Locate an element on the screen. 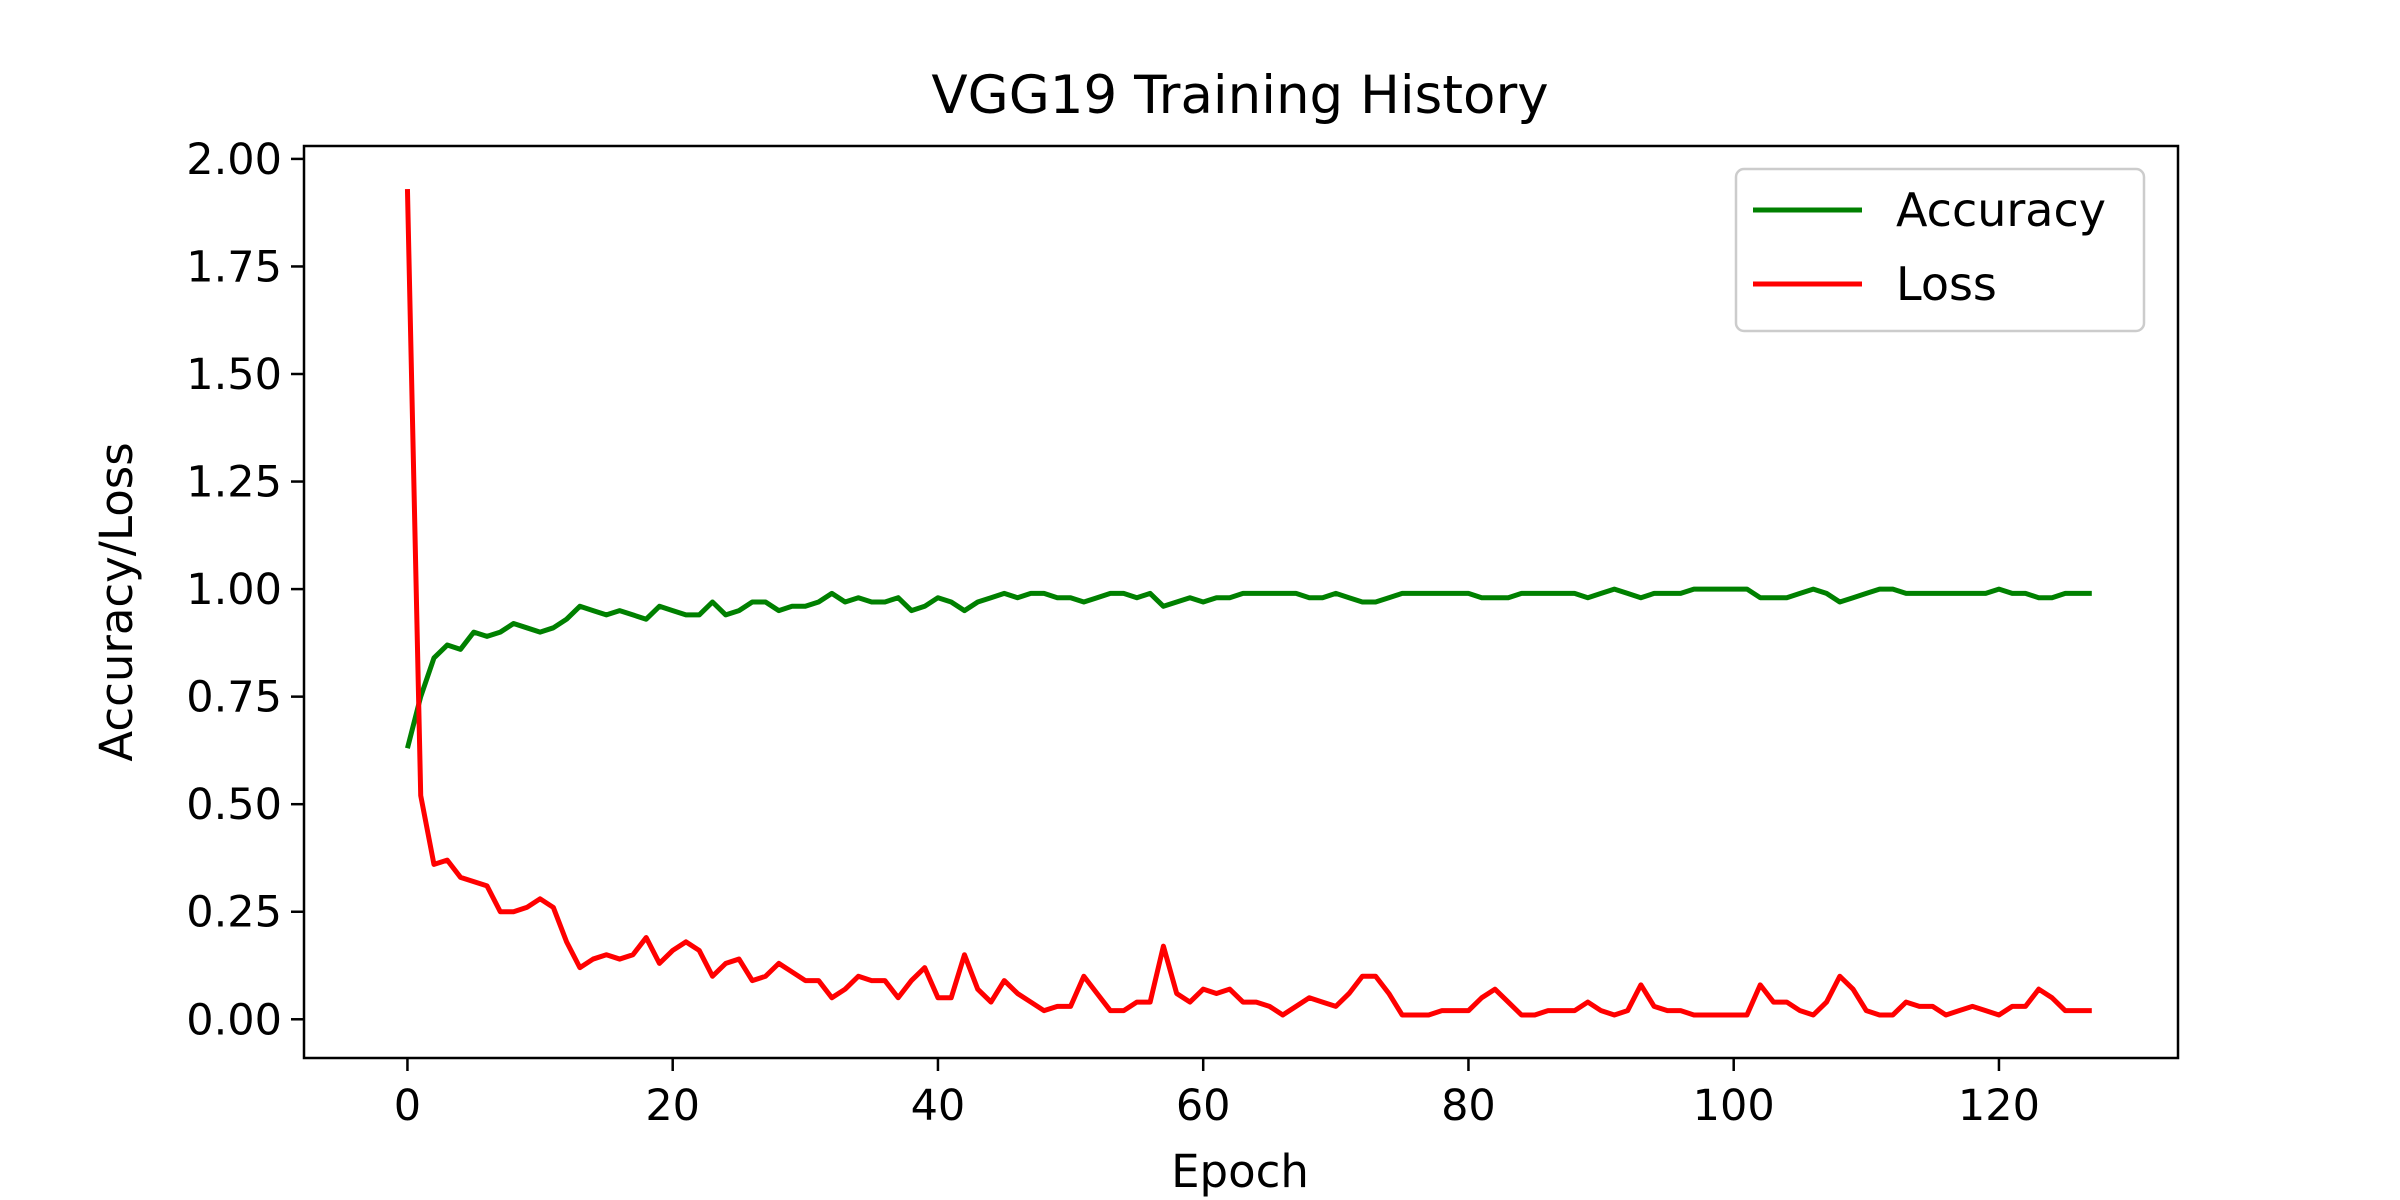 The height and width of the screenshot is (1200, 2400). y-axis-label: Accuracy/Loss is located at coordinates (116, 601).